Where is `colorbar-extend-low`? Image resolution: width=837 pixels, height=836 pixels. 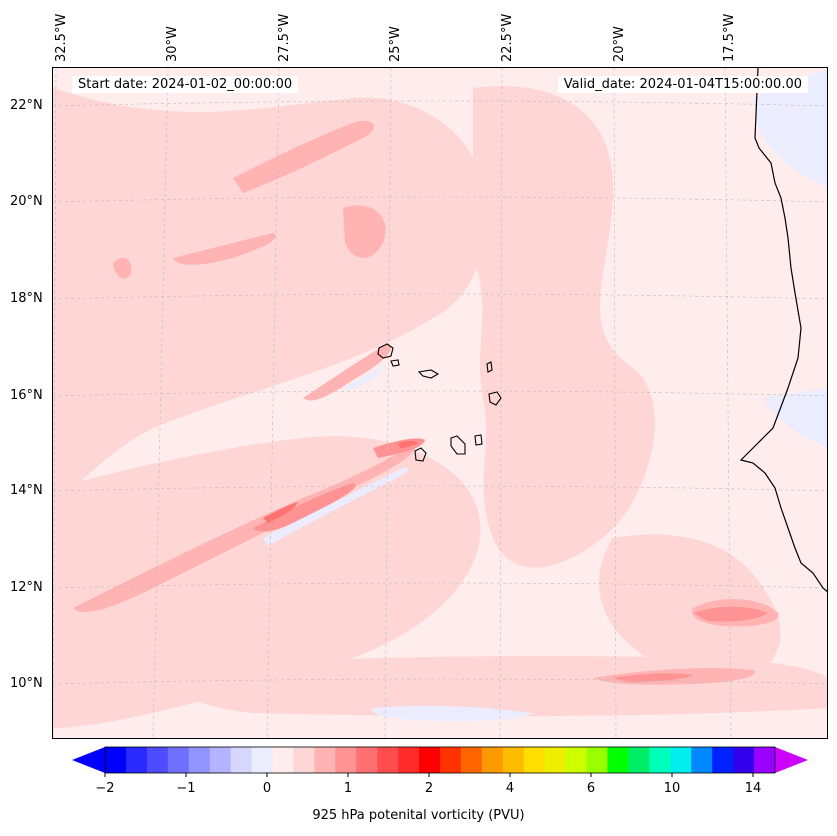
colorbar-extend-low is located at coordinates (88, 760).